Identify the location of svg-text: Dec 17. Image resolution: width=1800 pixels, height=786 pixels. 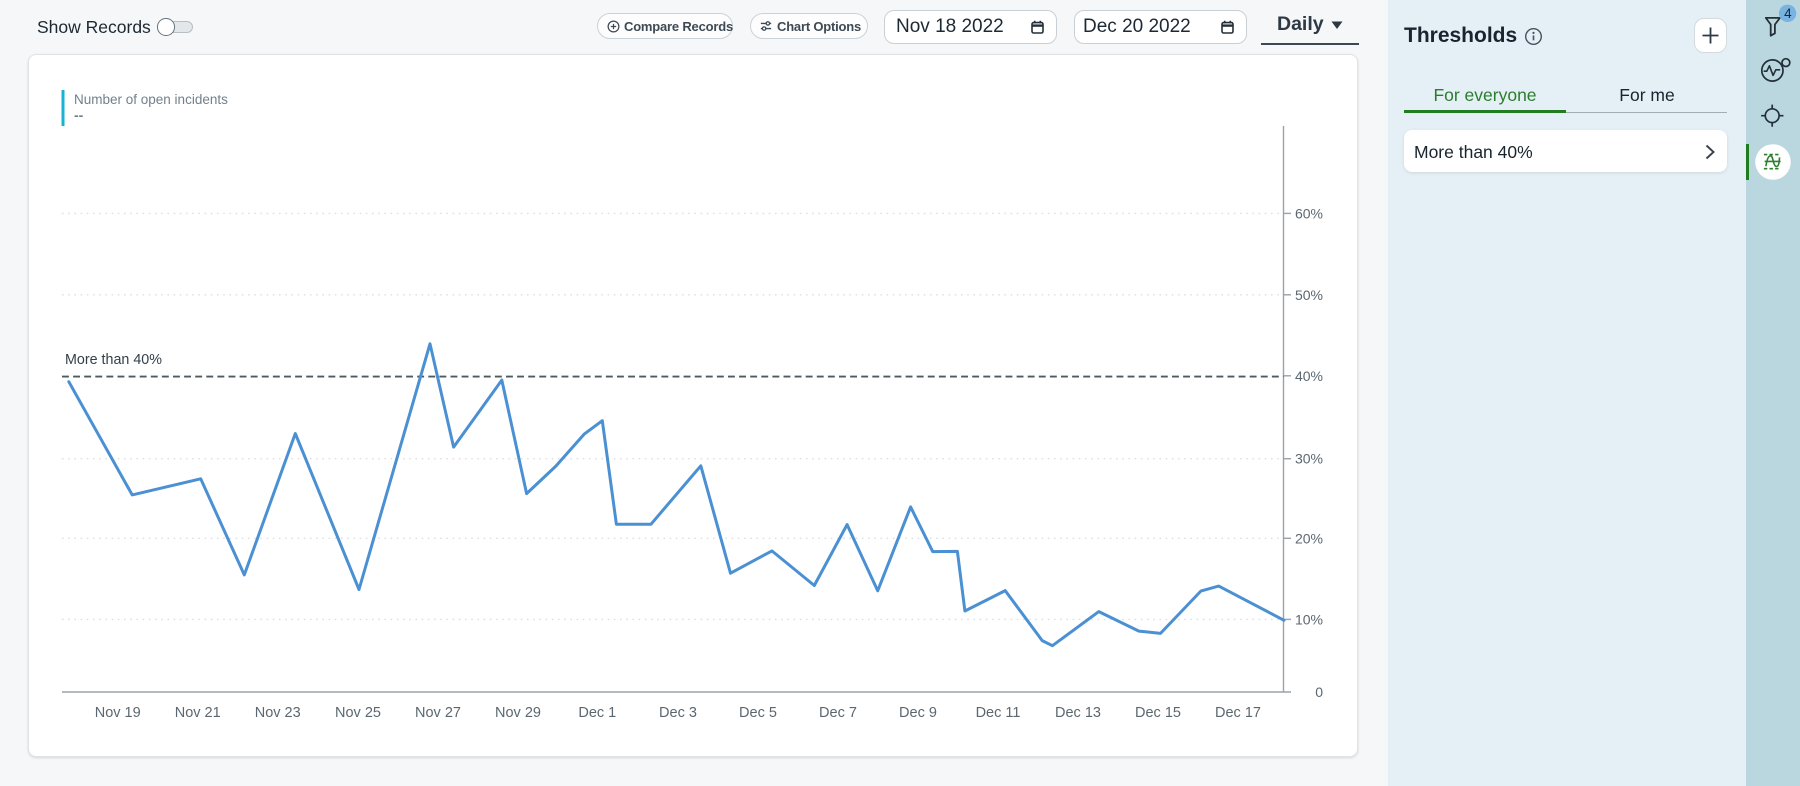
(1238, 713).